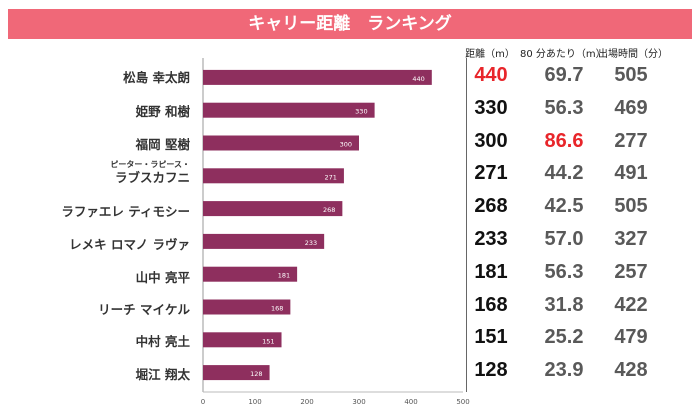  Describe the element at coordinates (631, 140) in the screenshot. I see `table-cell-minutes: 277` at that location.